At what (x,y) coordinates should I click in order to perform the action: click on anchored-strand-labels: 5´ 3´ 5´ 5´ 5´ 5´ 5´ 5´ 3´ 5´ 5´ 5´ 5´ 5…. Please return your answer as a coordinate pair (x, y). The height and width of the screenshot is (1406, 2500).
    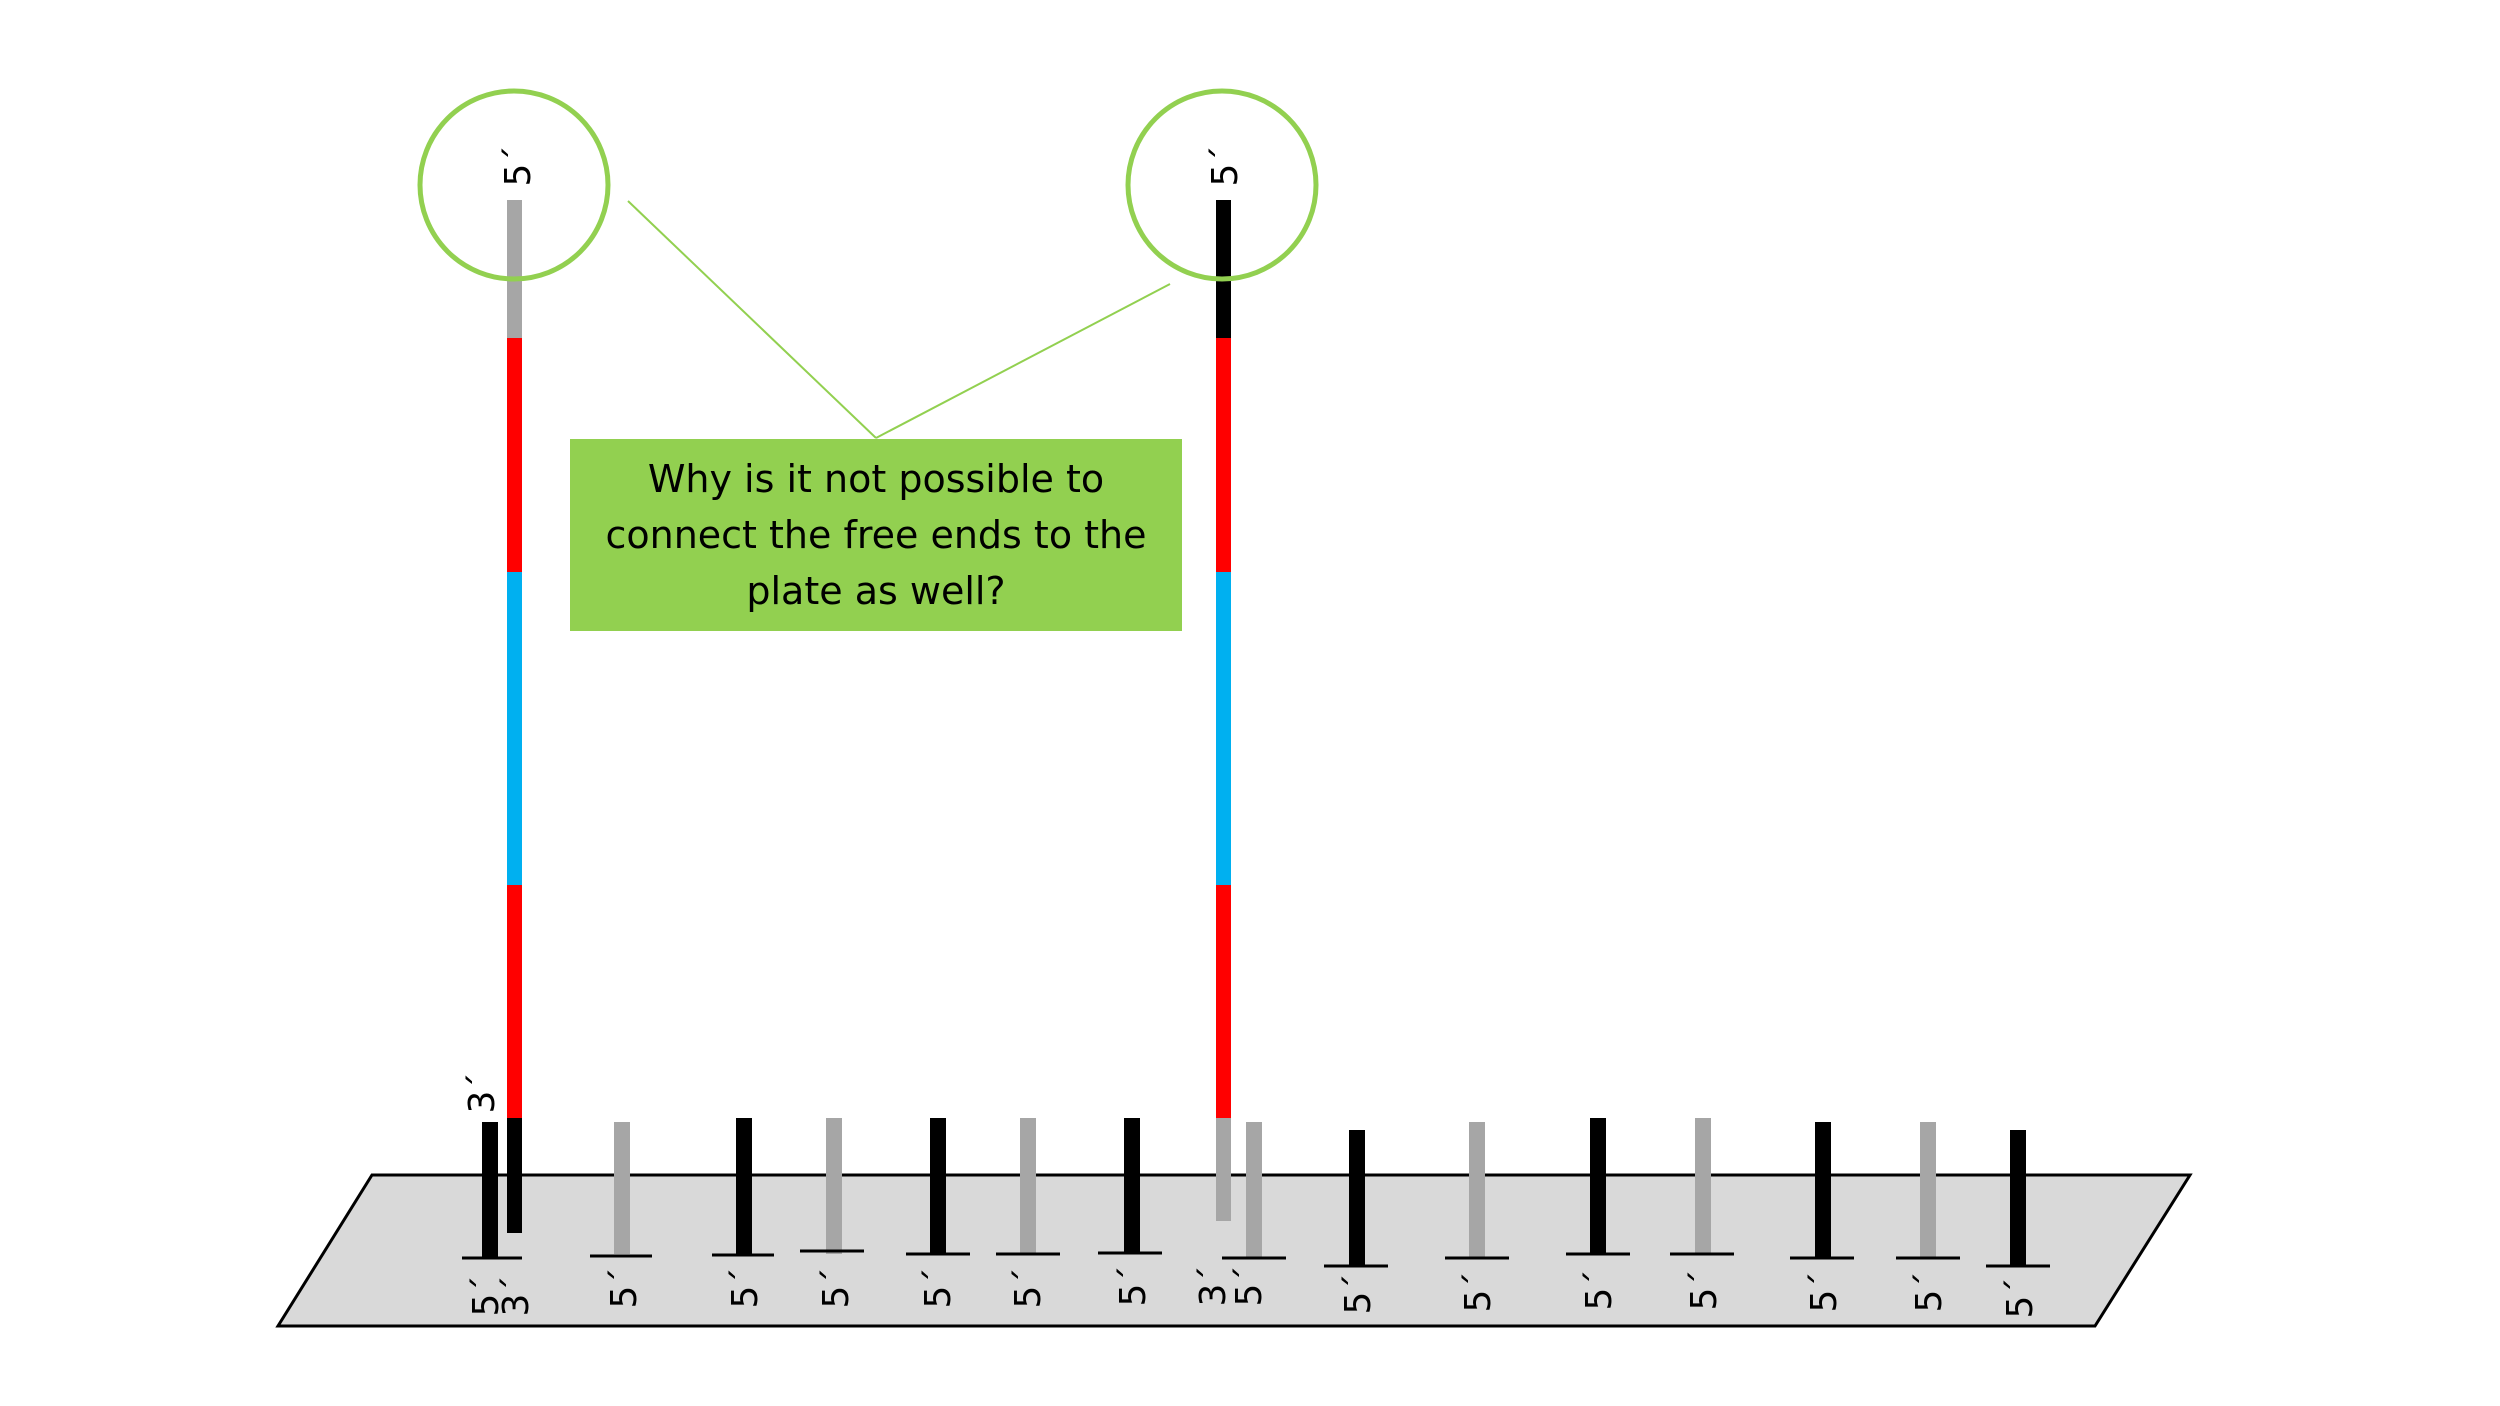
    Looking at the image, I should click on (1253, 1292).